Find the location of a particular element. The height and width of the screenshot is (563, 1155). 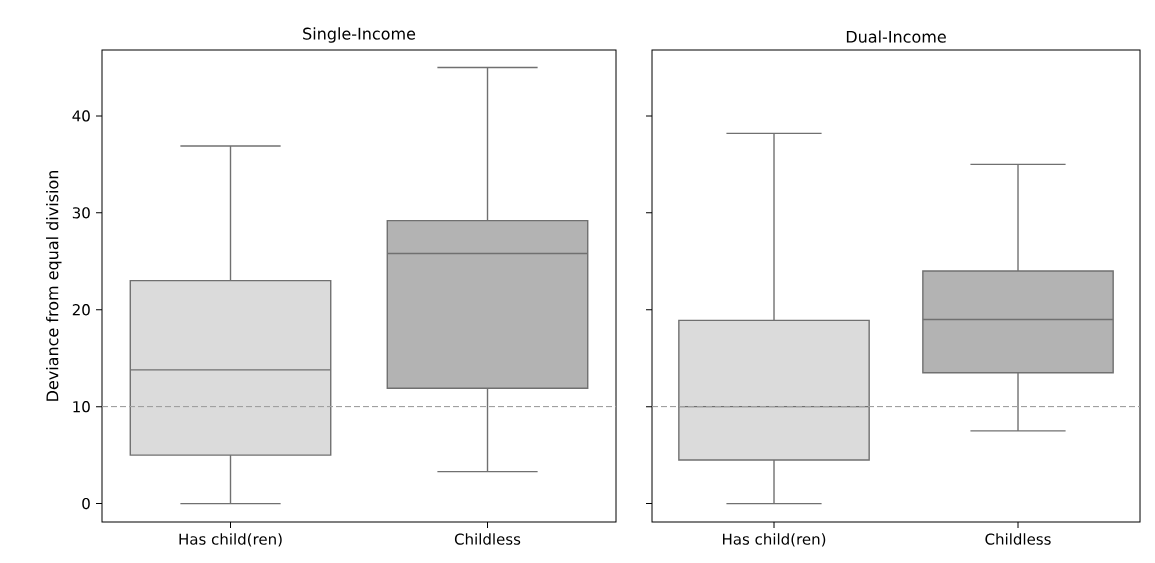

y-tick-label: 40 is located at coordinates (81, 116).